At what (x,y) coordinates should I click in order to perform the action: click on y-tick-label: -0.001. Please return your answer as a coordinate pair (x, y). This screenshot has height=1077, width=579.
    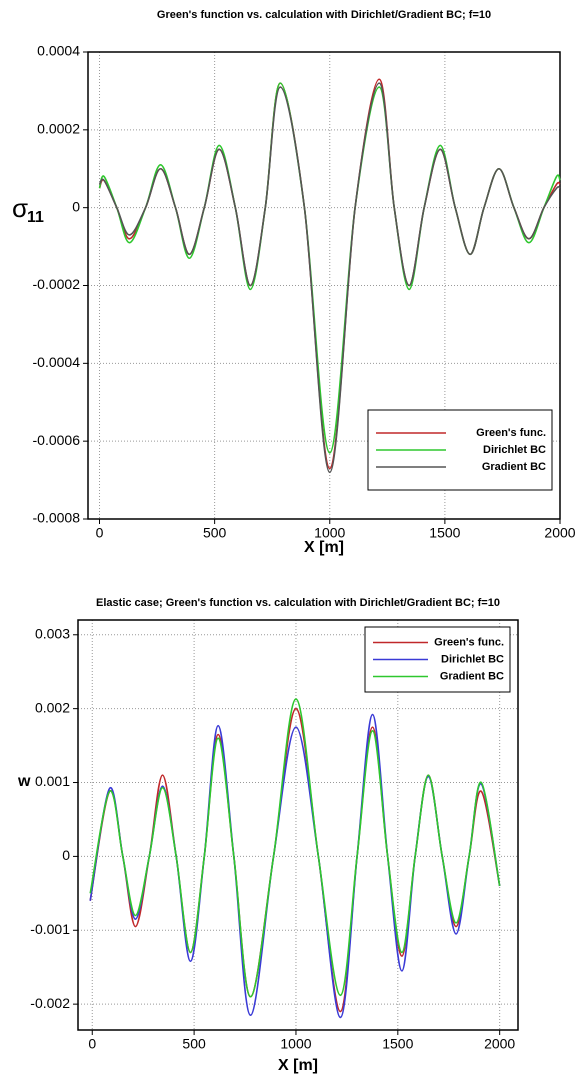
    Looking at the image, I should click on (50, 929).